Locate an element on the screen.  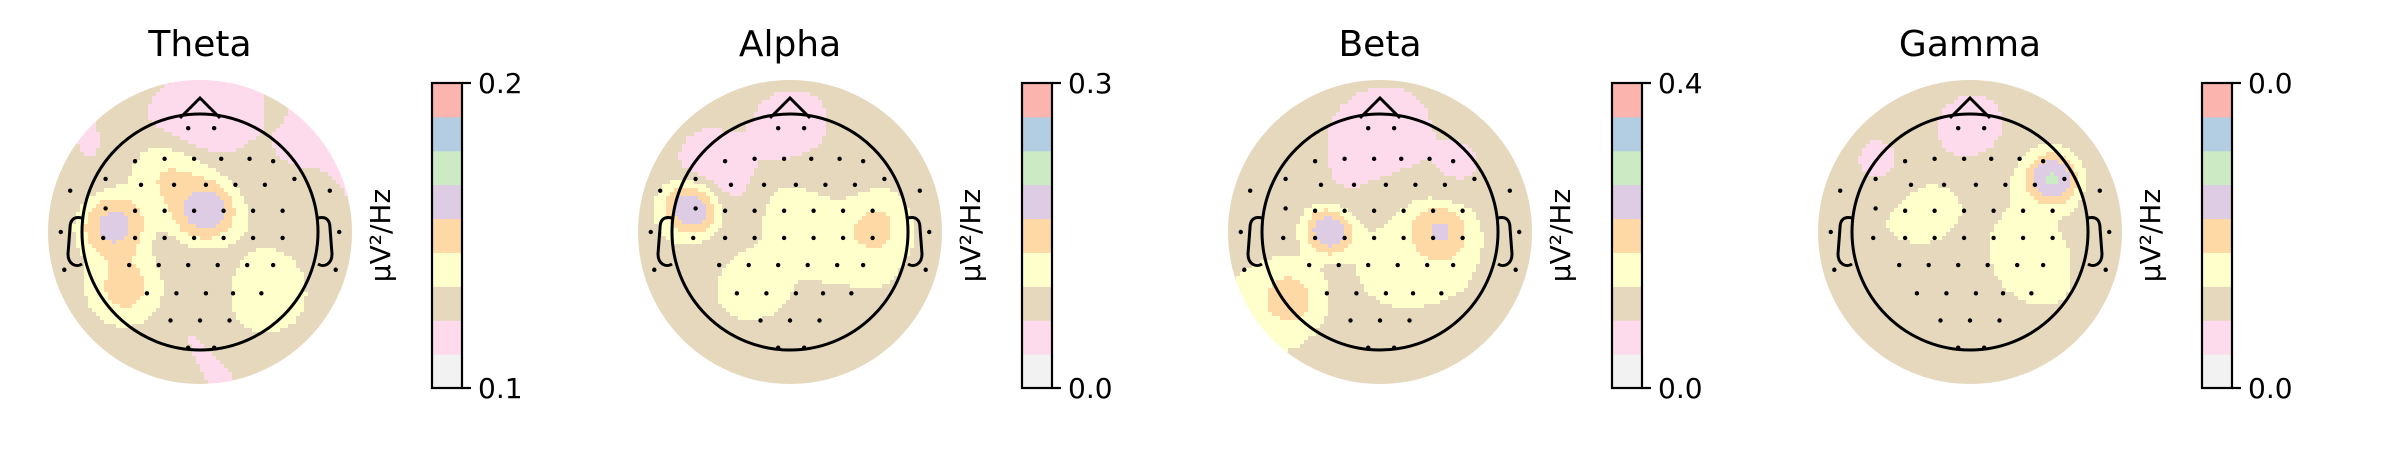
topomap-title: Theta is located at coordinates (199, 44).